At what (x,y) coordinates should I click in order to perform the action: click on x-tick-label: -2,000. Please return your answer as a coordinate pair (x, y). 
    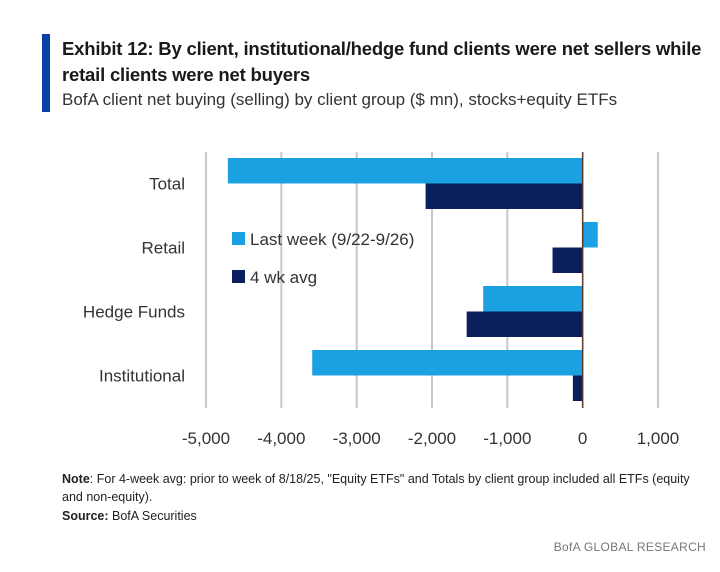
    Looking at the image, I should click on (432, 438).